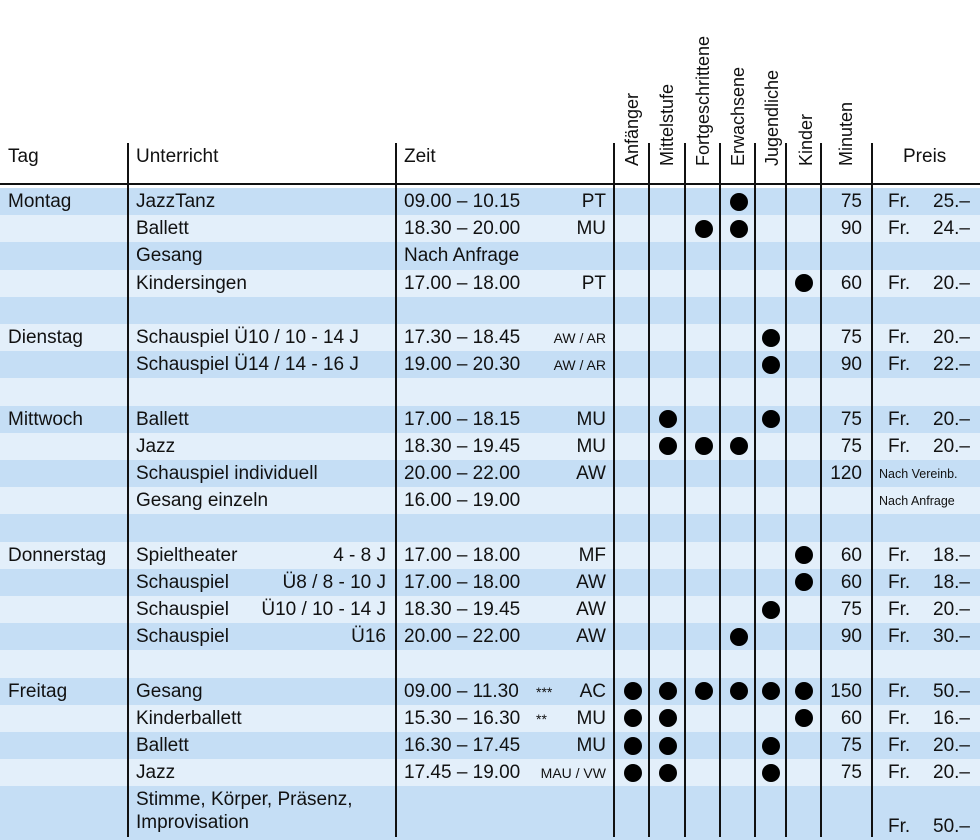  I want to click on course-time: 17.00 – 18.15, so click(462, 419).